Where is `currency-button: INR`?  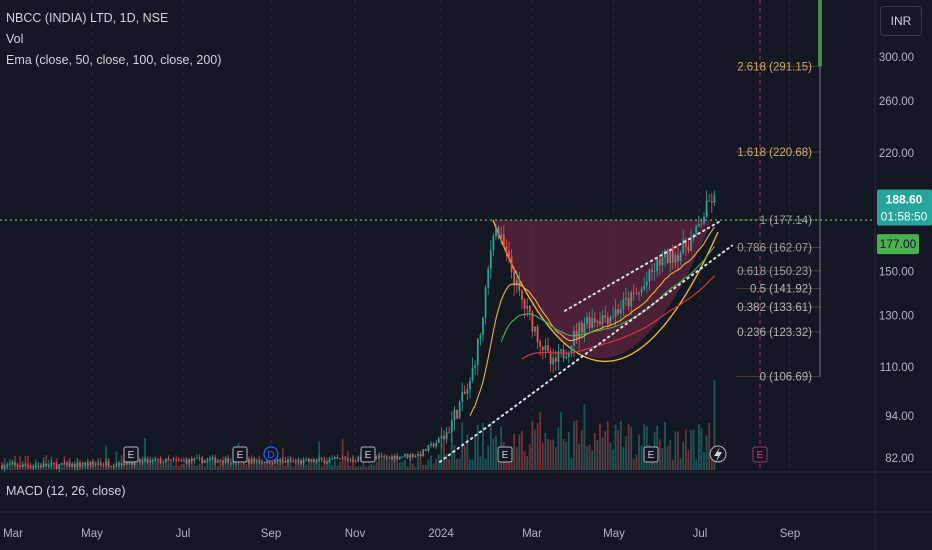 currency-button: INR is located at coordinates (901, 21).